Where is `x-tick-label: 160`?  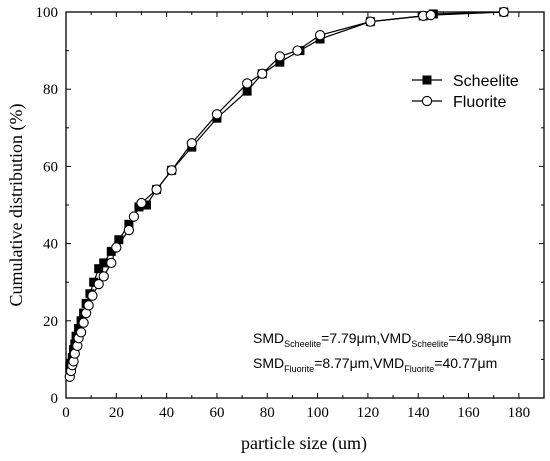
x-tick-label: 160 is located at coordinates (468, 413).